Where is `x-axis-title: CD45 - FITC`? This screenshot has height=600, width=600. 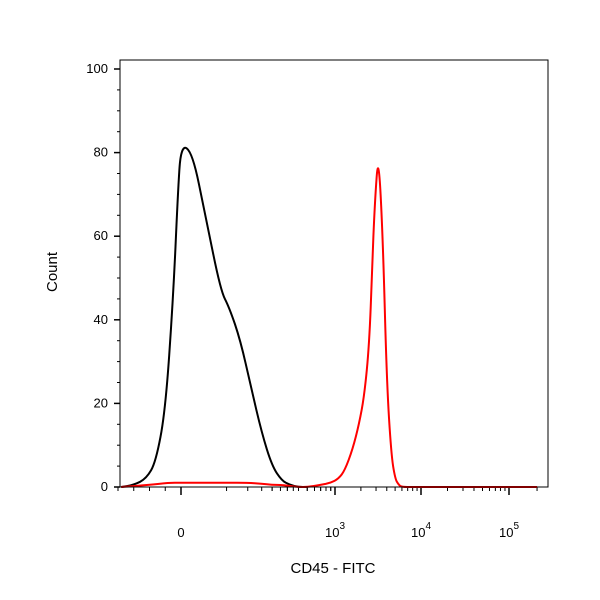
x-axis-title: CD45 - FITC is located at coordinates (332, 568).